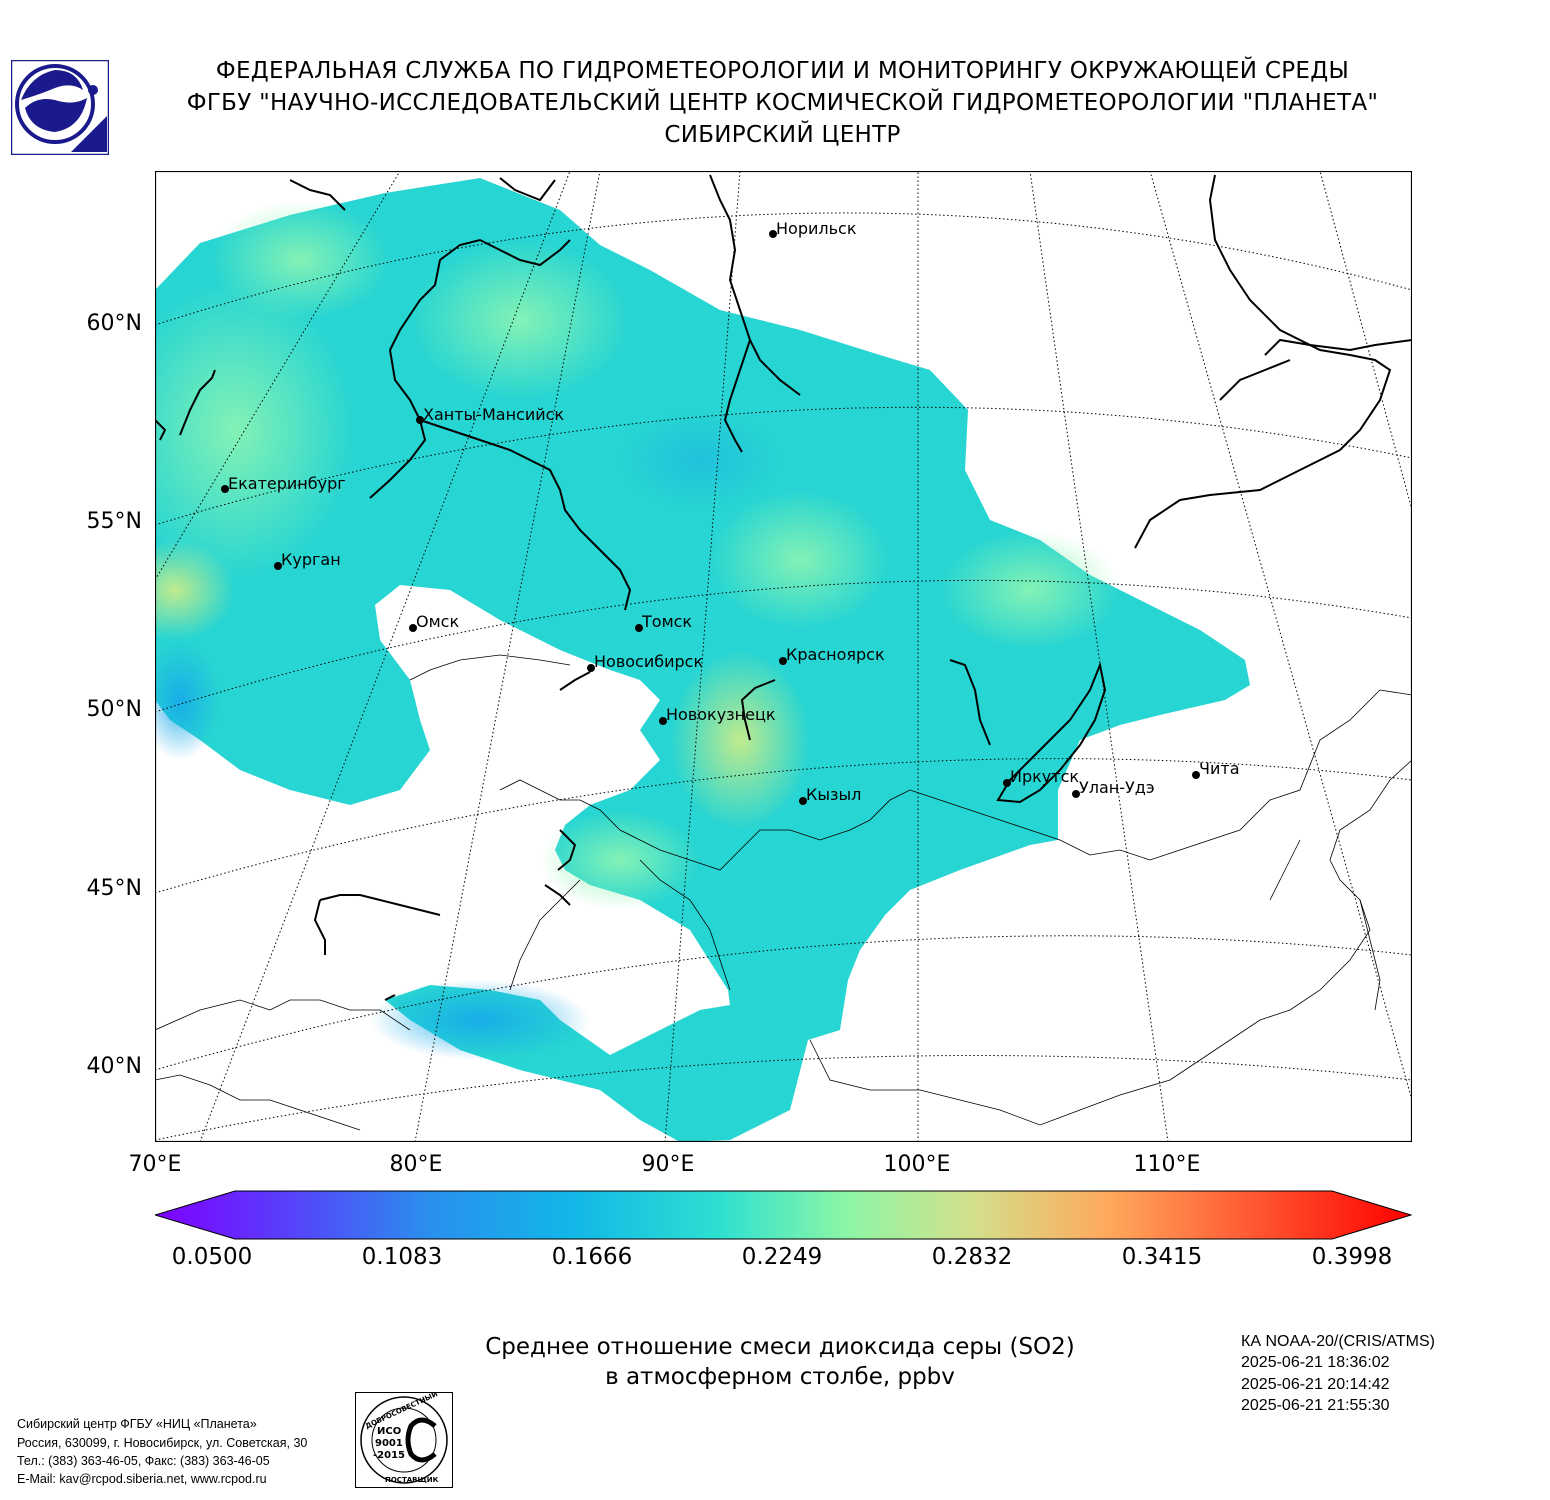 This screenshot has width=1550, height=1500. What do you see at coordinates (311, 559) in the screenshot?
I see `city-label-kurgan: Курган` at bounding box center [311, 559].